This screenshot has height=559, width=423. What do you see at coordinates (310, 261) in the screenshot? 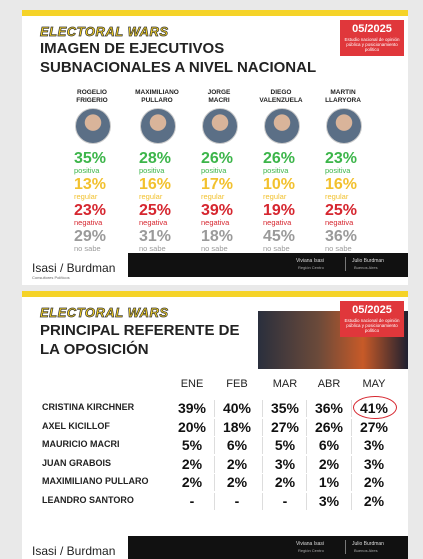
I see `person-a: Viviana Isasi` at bounding box center [310, 261].